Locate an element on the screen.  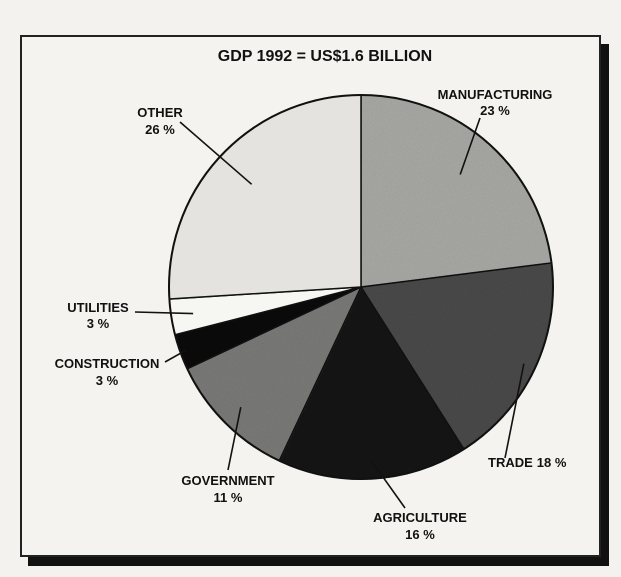
slice-value-construction: 3 % is located at coordinates (107, 380).